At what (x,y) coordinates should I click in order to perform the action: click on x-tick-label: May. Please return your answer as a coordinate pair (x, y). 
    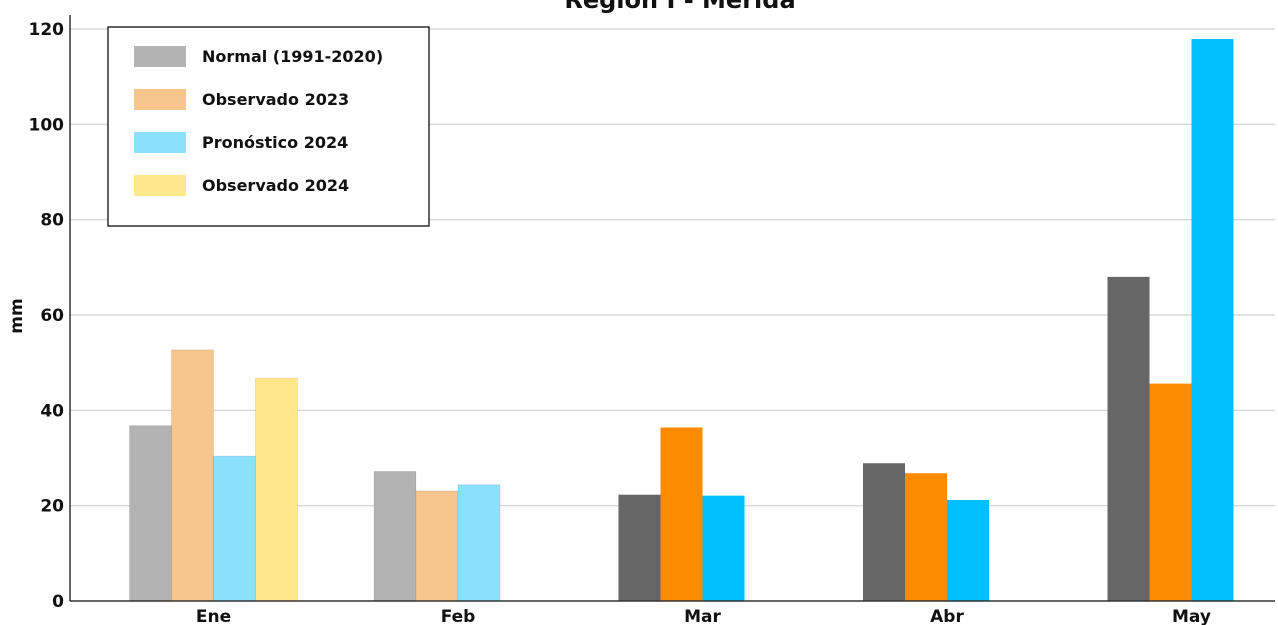
    Looking at the image, I should click on (1191, 616).